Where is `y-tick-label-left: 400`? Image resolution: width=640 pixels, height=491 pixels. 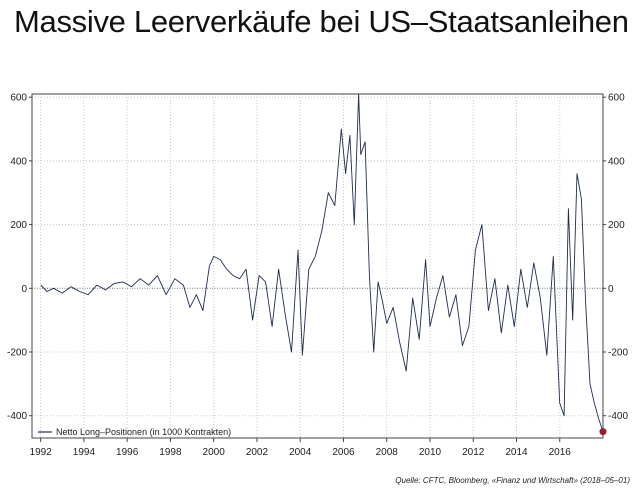 y-tick-label-left: 400 is located at coordinates (18, 161).